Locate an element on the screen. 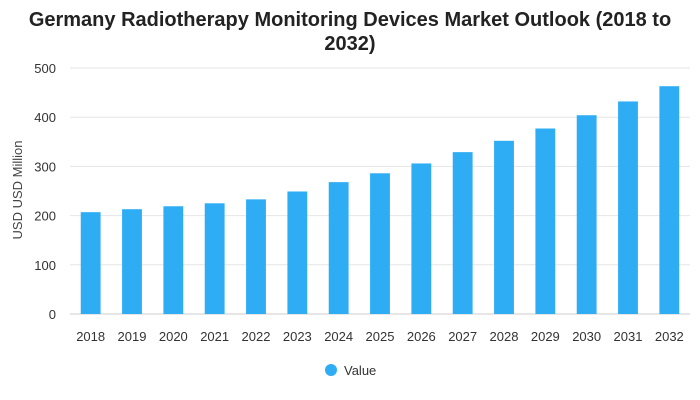 The image size is (700, 400). x-tick-label: 2018 is located at coordinates (90, 336).